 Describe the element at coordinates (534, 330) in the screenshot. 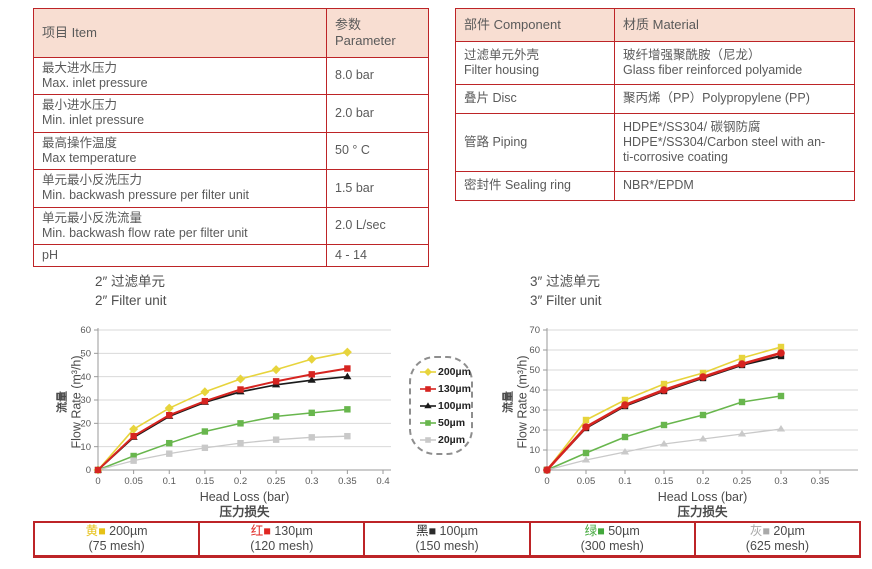

I see `svg-text: 70` at that location.